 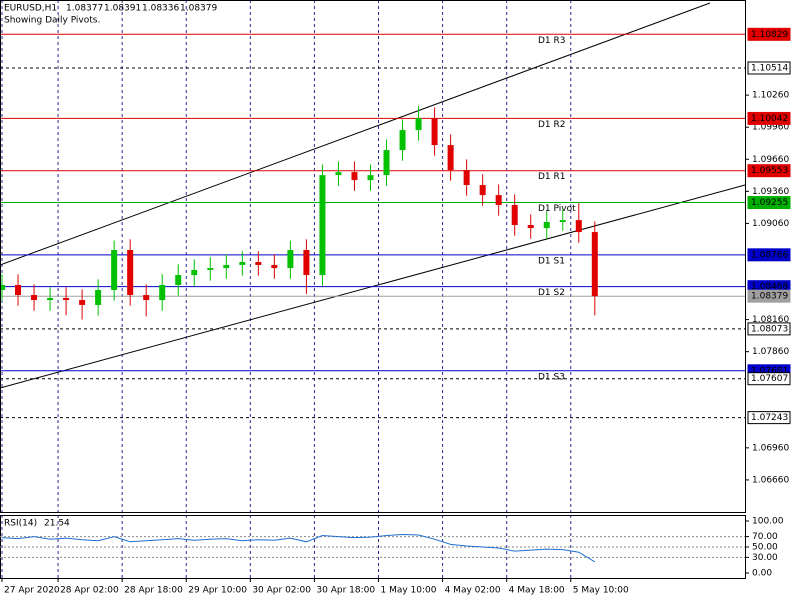 What do you see at coordinates (552, 125) in the screenshot?
I see `pivot-label: D1 R2` at bounding box center [552, 125].